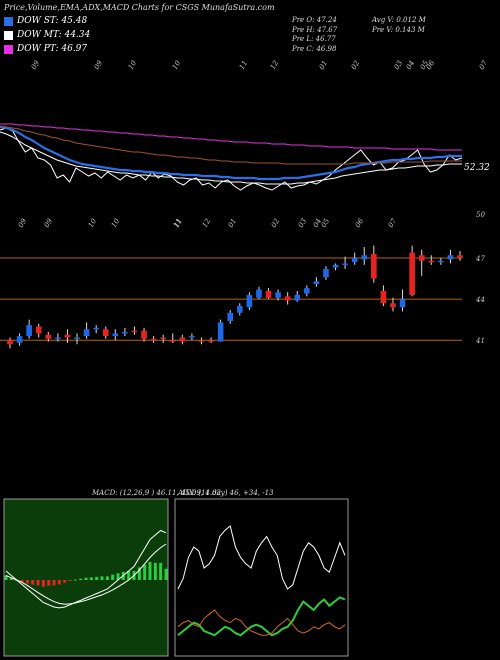  Describe the element at coordinates (232, 223) in the screenshot. I see `x-tick-label: 01` at that location.